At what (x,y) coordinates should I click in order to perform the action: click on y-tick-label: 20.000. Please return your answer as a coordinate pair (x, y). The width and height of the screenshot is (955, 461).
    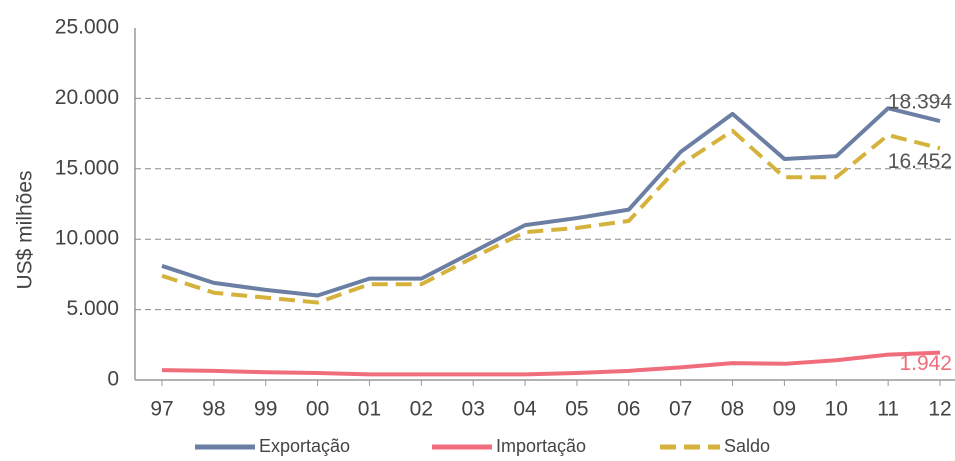
    Looking at the image, I should click on (87, 97).